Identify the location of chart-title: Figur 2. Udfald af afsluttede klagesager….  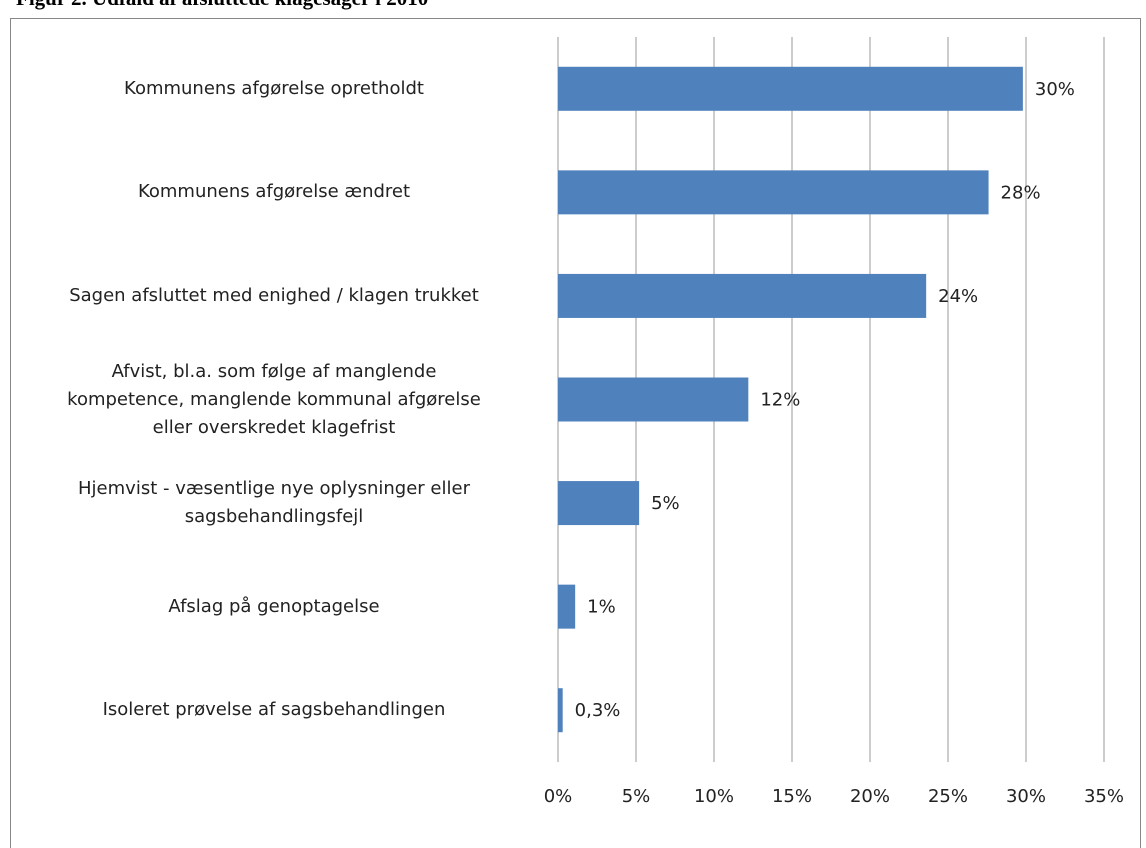
(222, 5).